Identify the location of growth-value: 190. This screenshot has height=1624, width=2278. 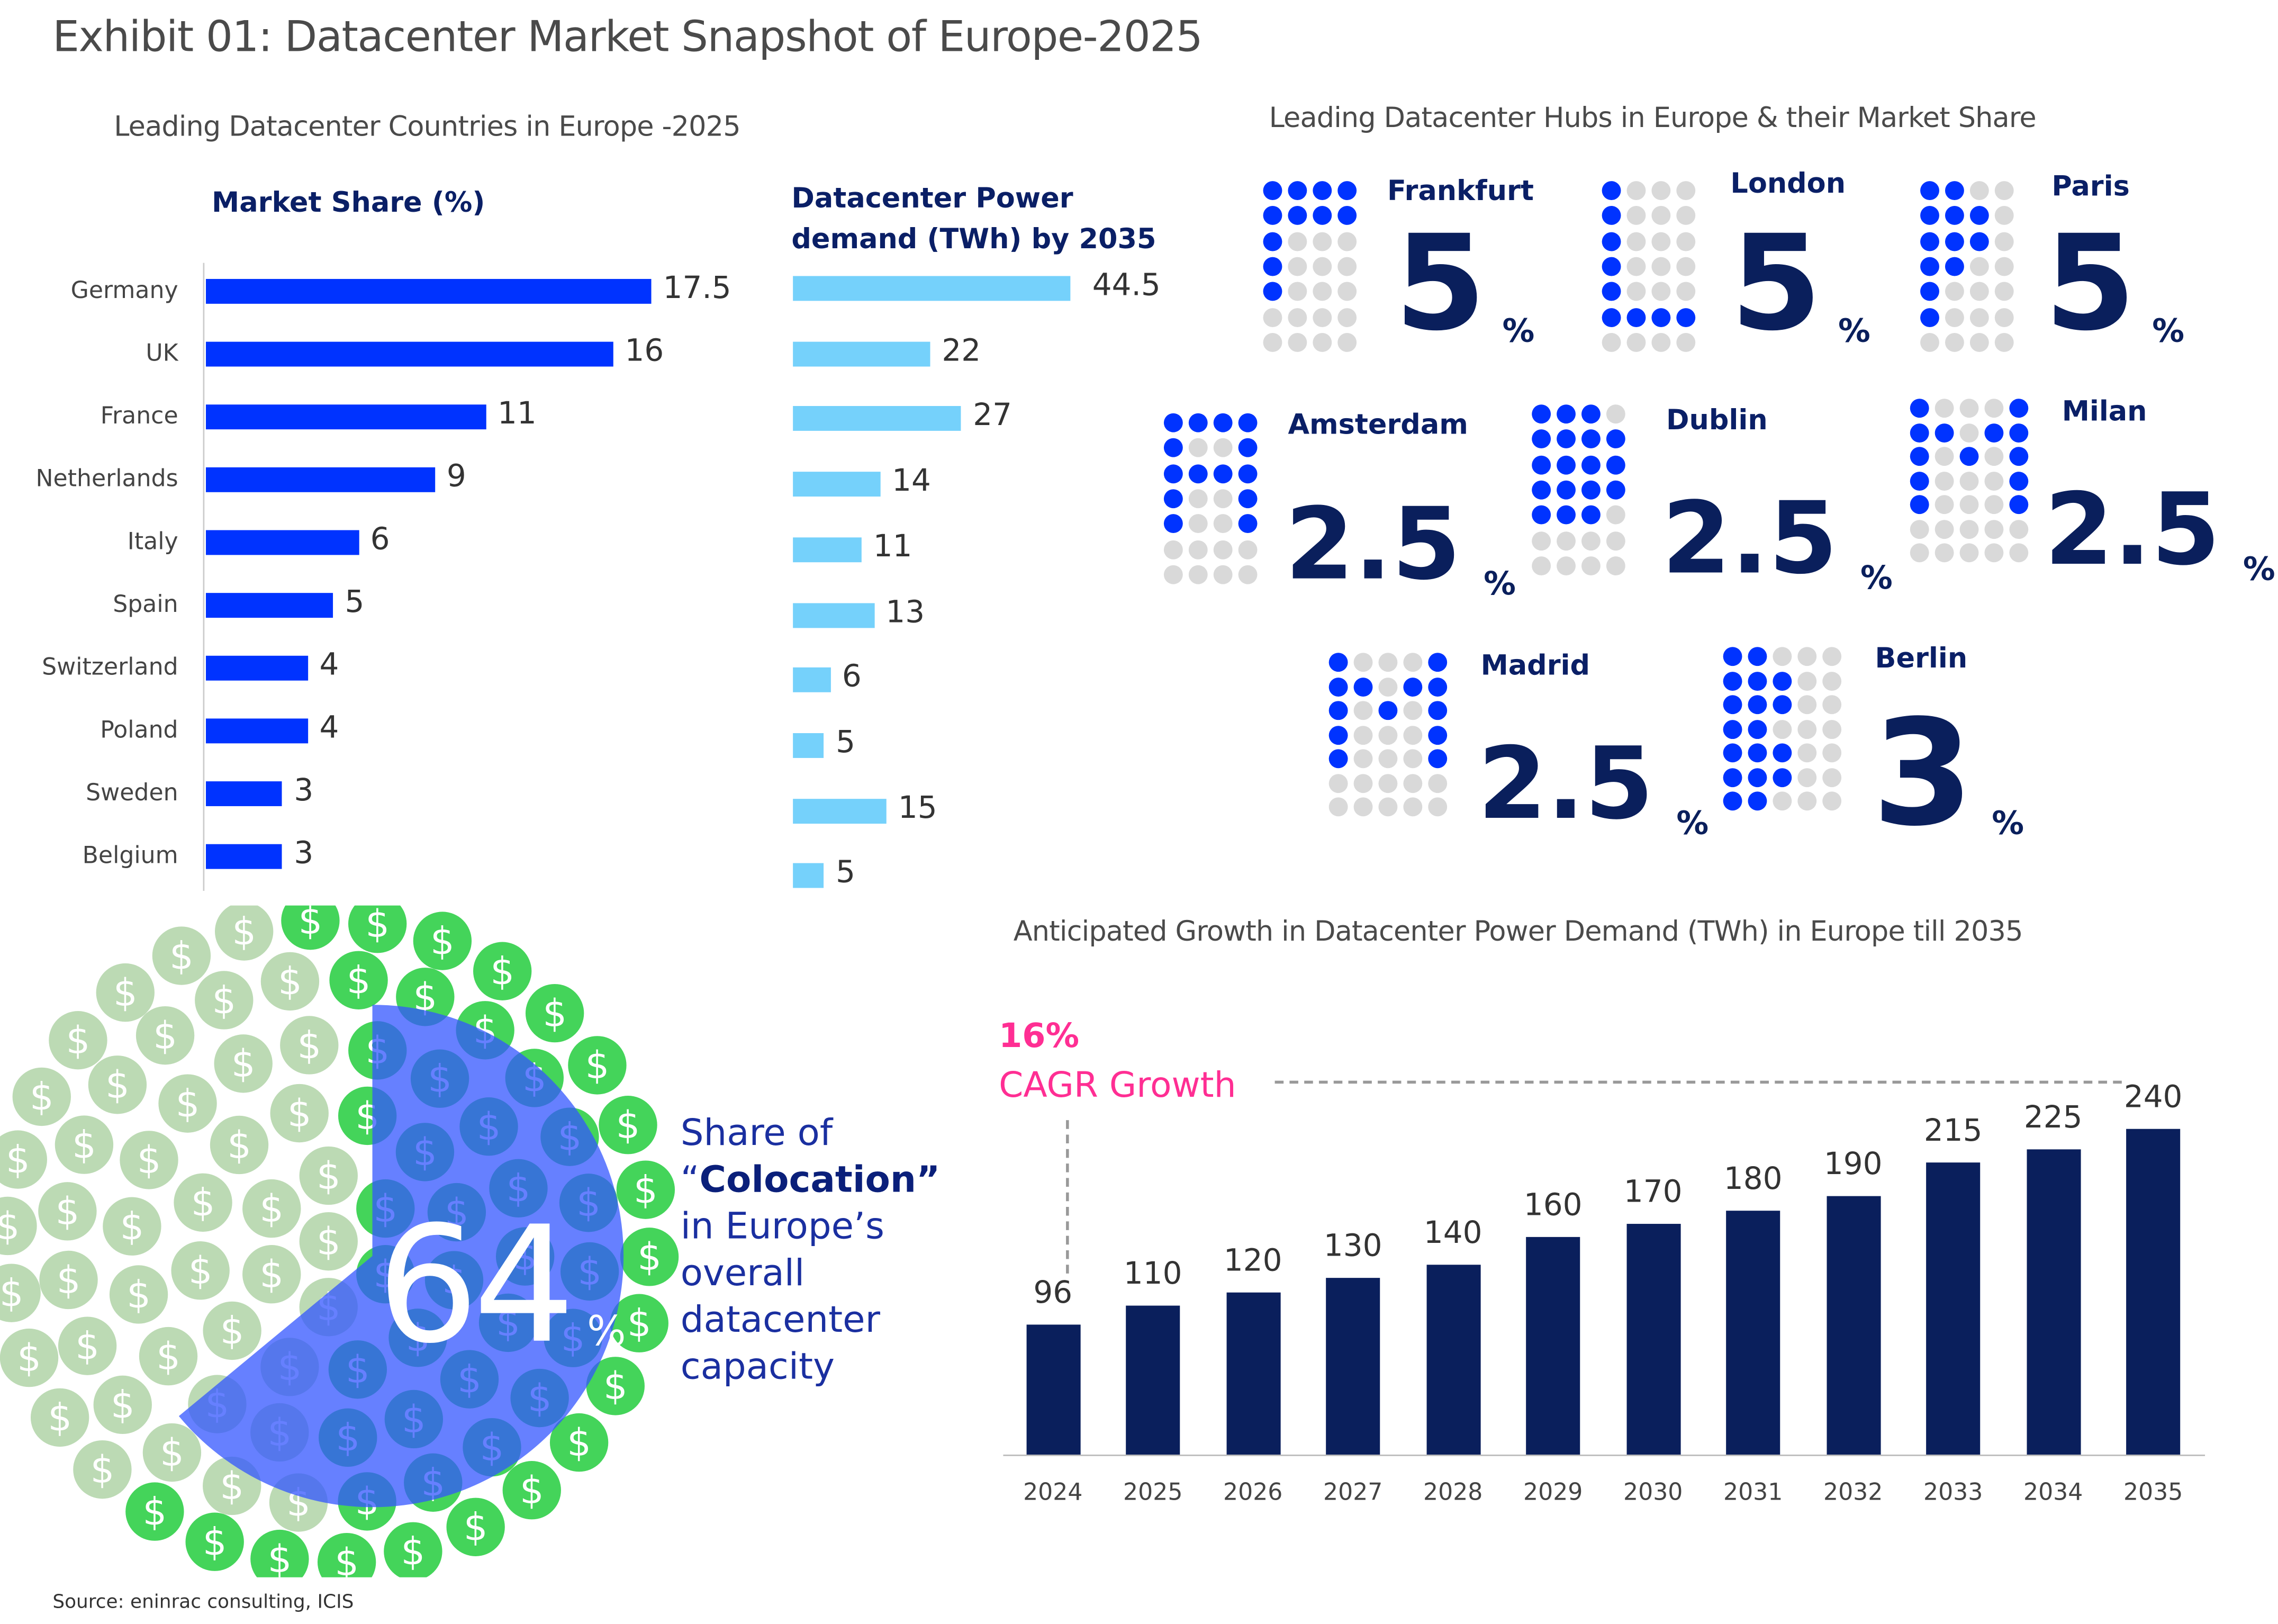
(1853, 1165).